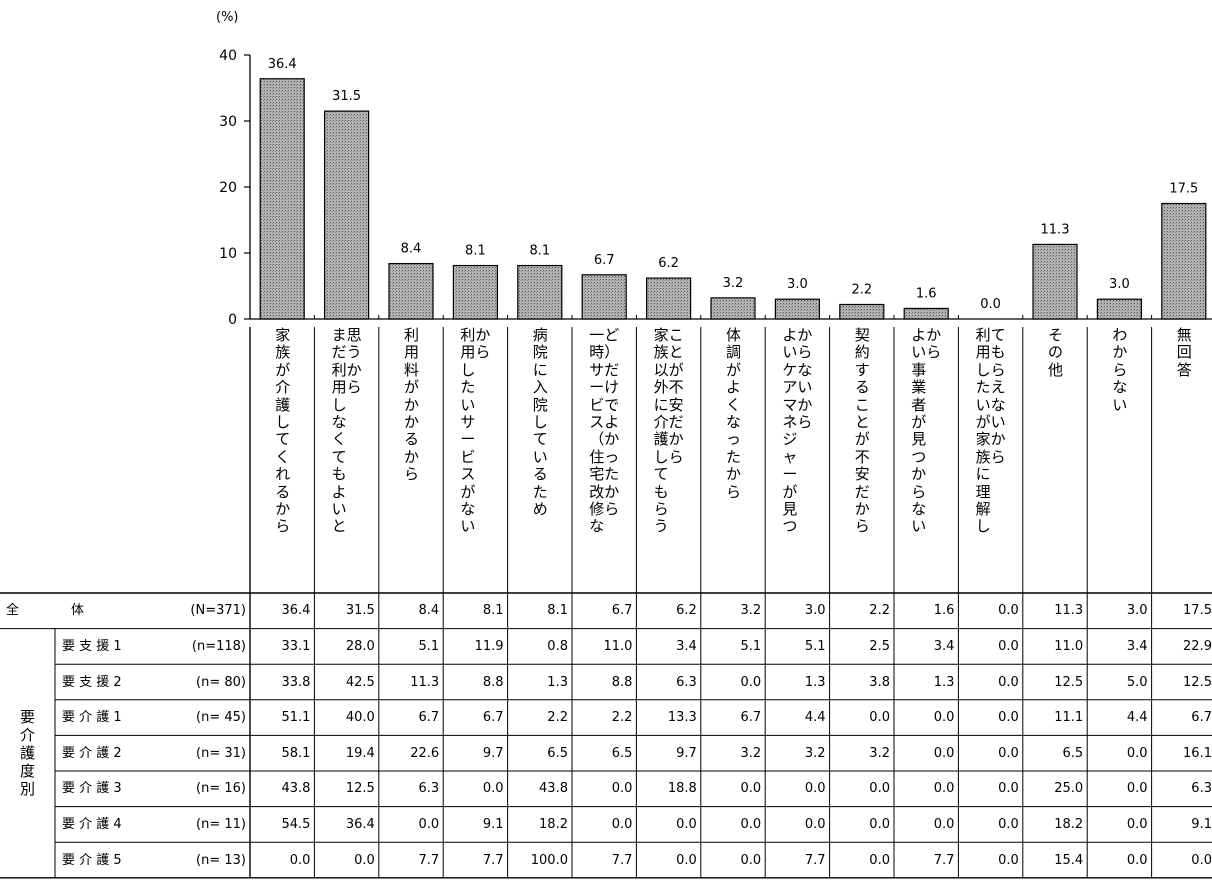  What do you see at coordinates (411, 249) in the screenshot?
I see `bar-value-label: 8.4` at bounding box center [411, 249].